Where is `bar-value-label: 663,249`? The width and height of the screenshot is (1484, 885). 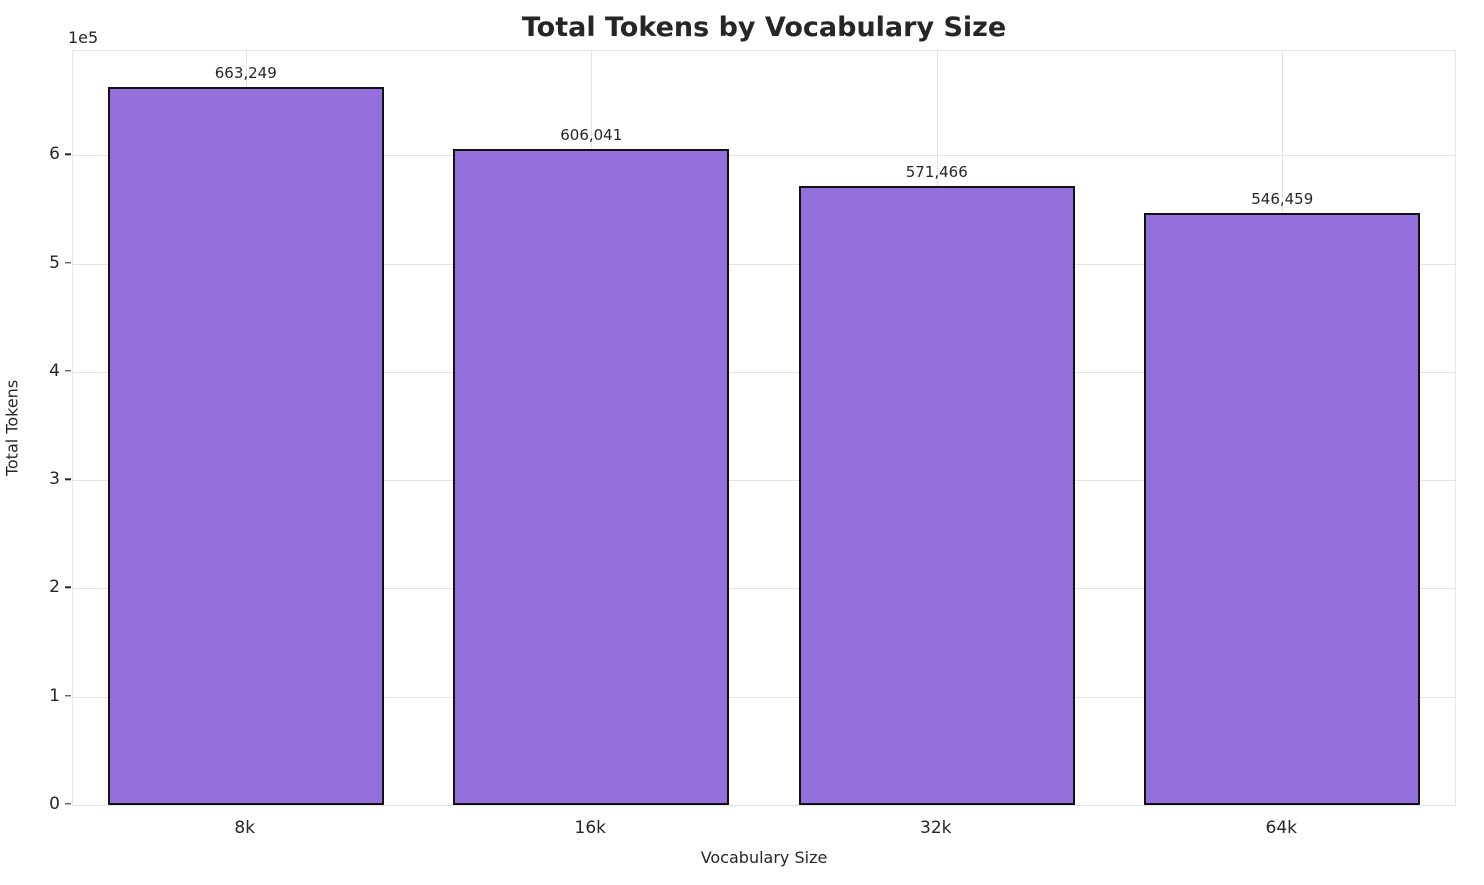 bar-value-label: 663,249 is located at coordinates (245, 72).